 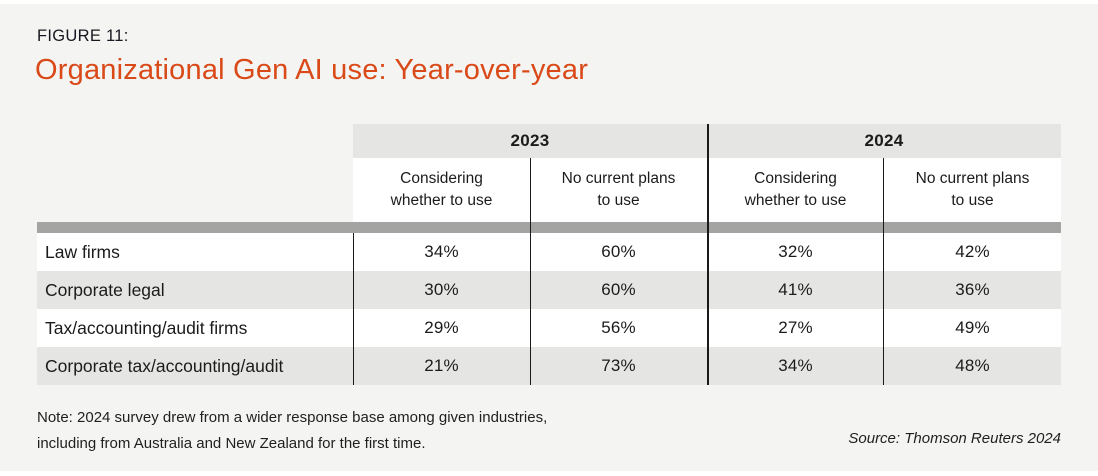 What do you see at coordinates (972, 252) in the screenshot?
I see `table-cell: 42%` at bounding box center [972, 252].